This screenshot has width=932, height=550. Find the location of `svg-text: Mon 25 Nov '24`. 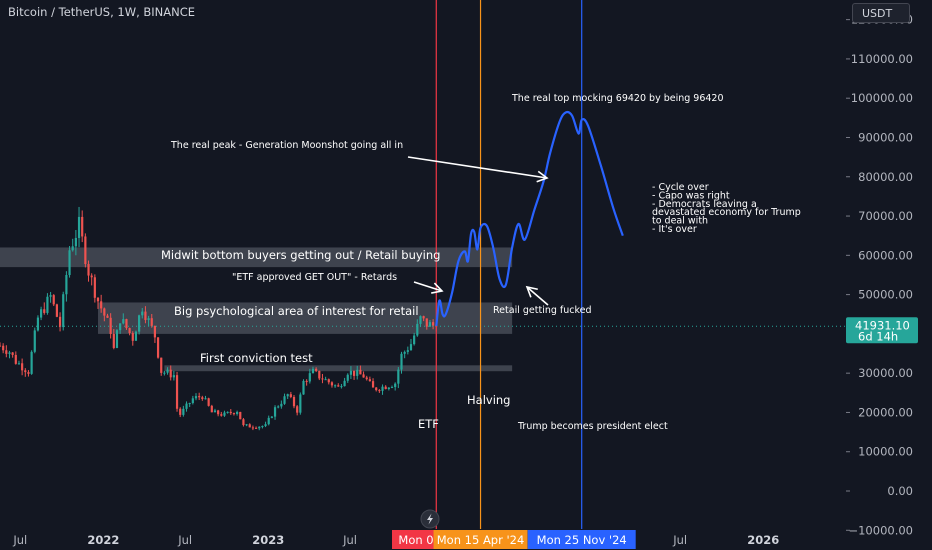

svg-text: Mon 25 Nov '24 is located at coordinates (582, 540).